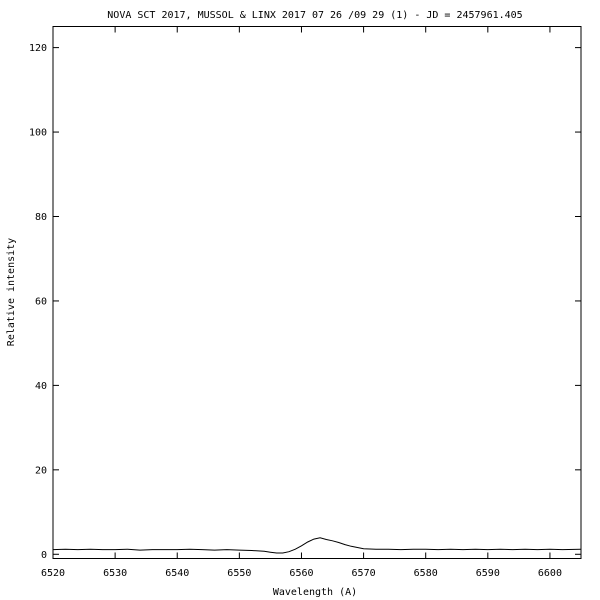 The width and height of the screenshot is (600, 600). Describe the element at coordinates (301, 573) in the screenshot. I see `x-tick-label: 6560` at that location.